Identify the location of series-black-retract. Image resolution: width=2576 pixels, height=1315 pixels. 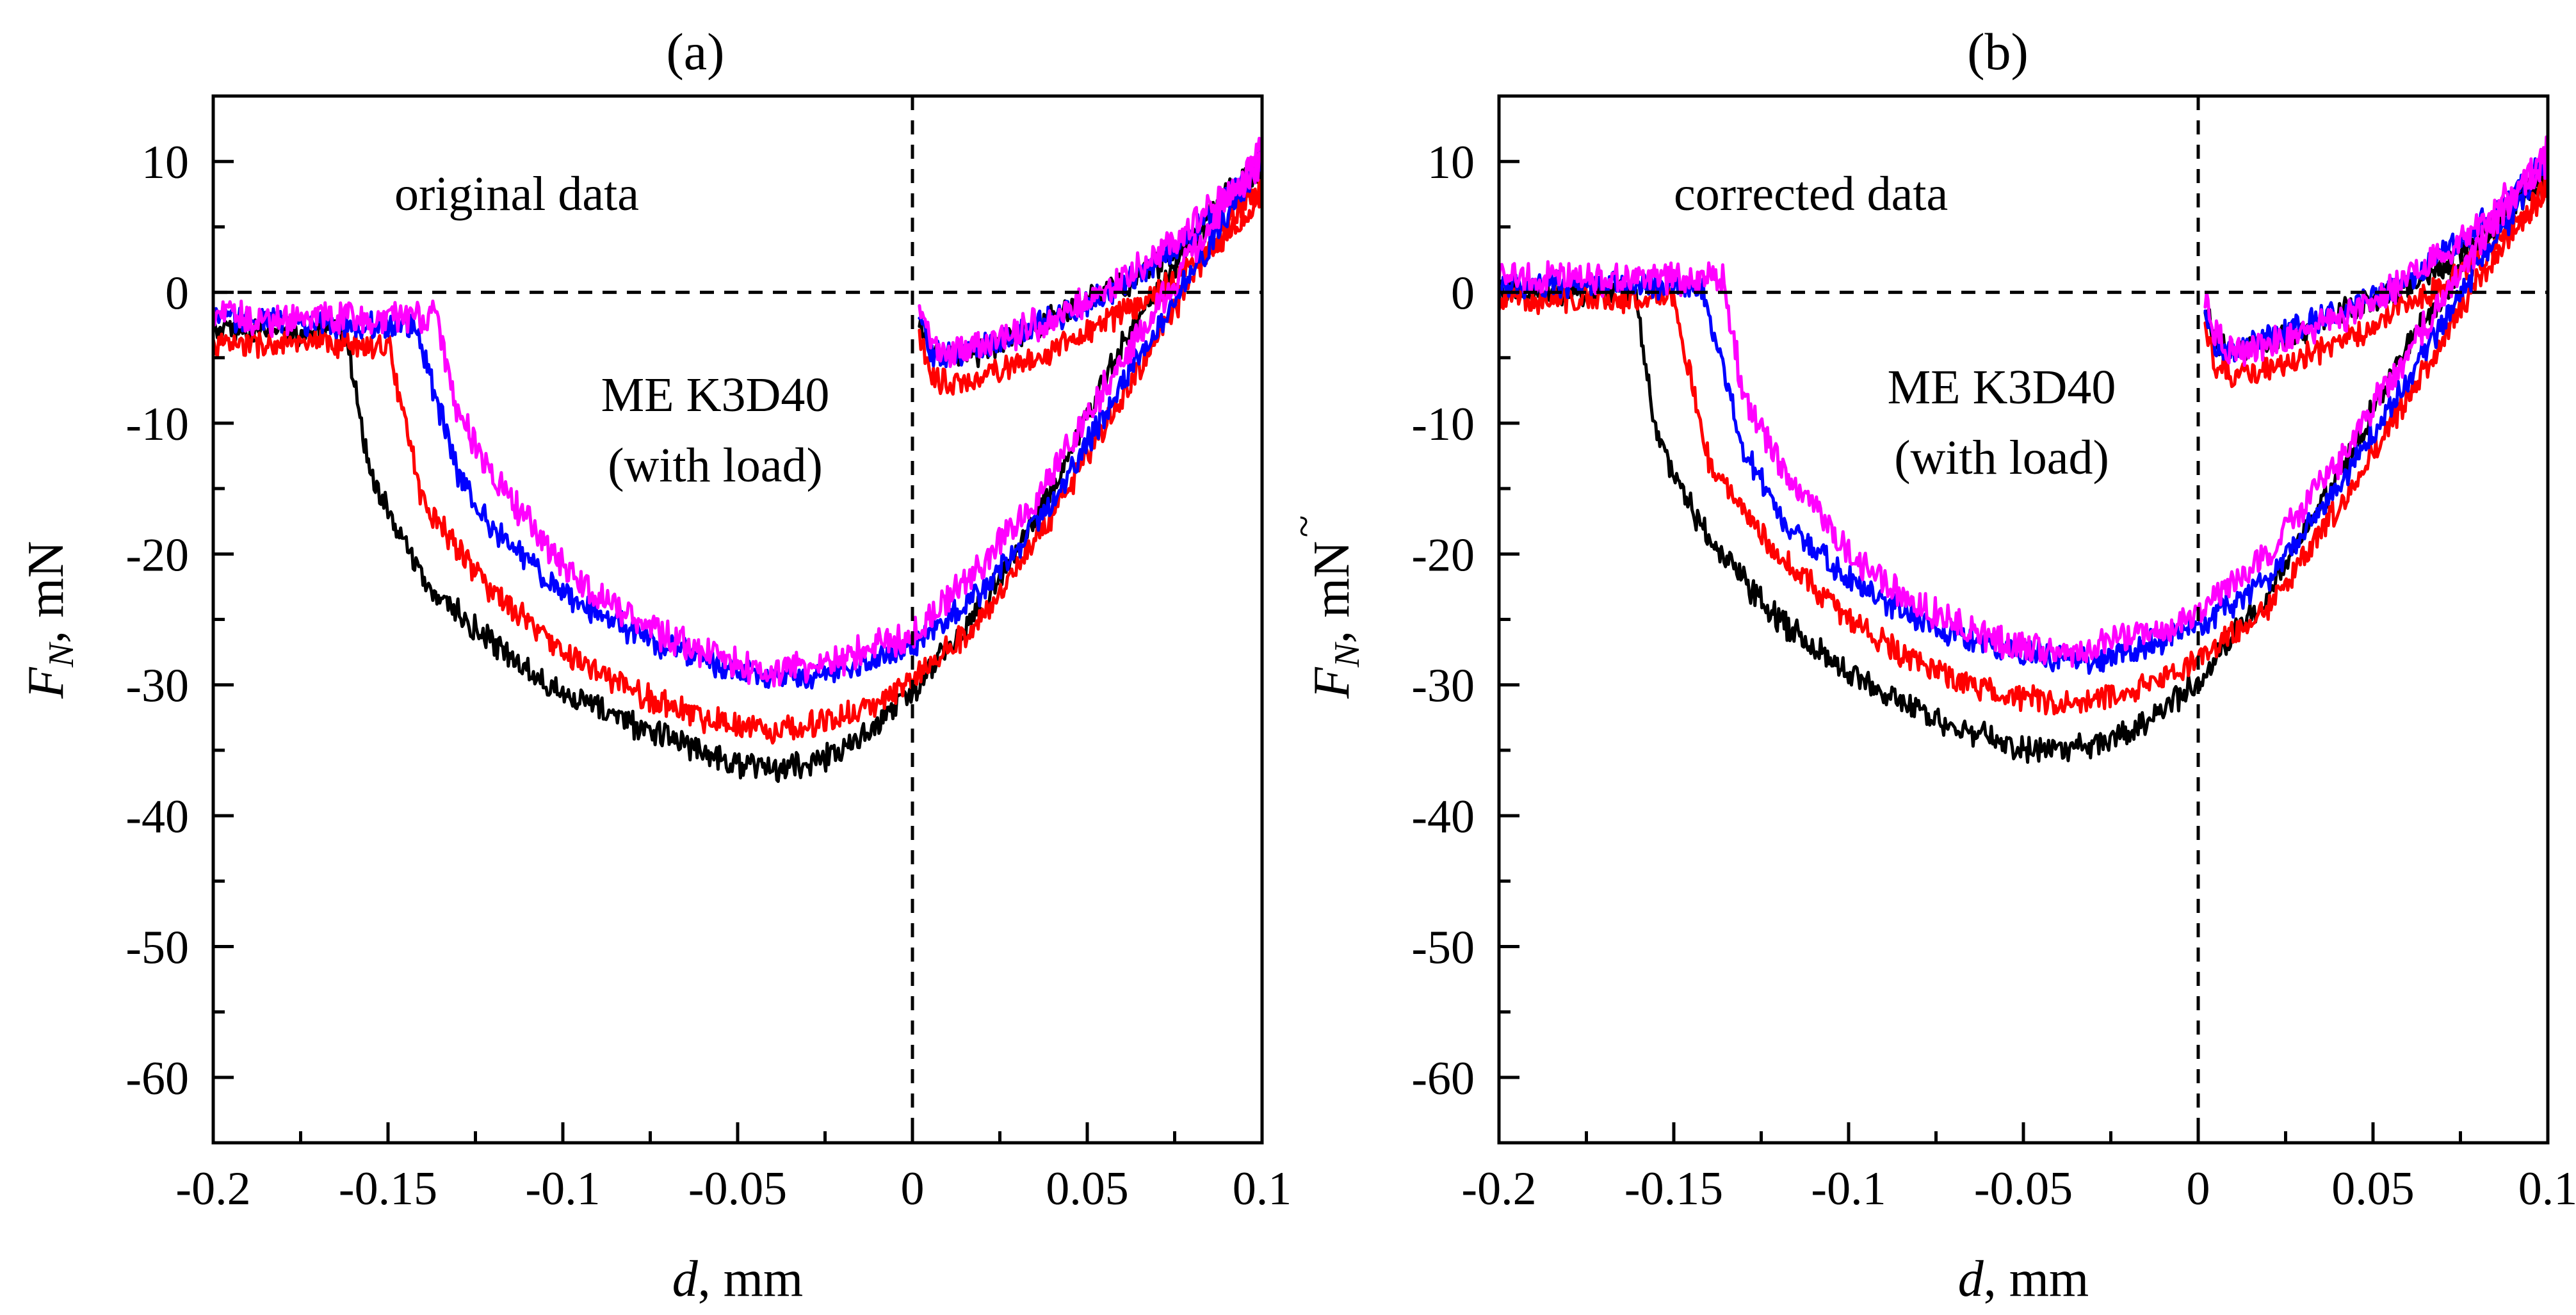
(2375, 264).